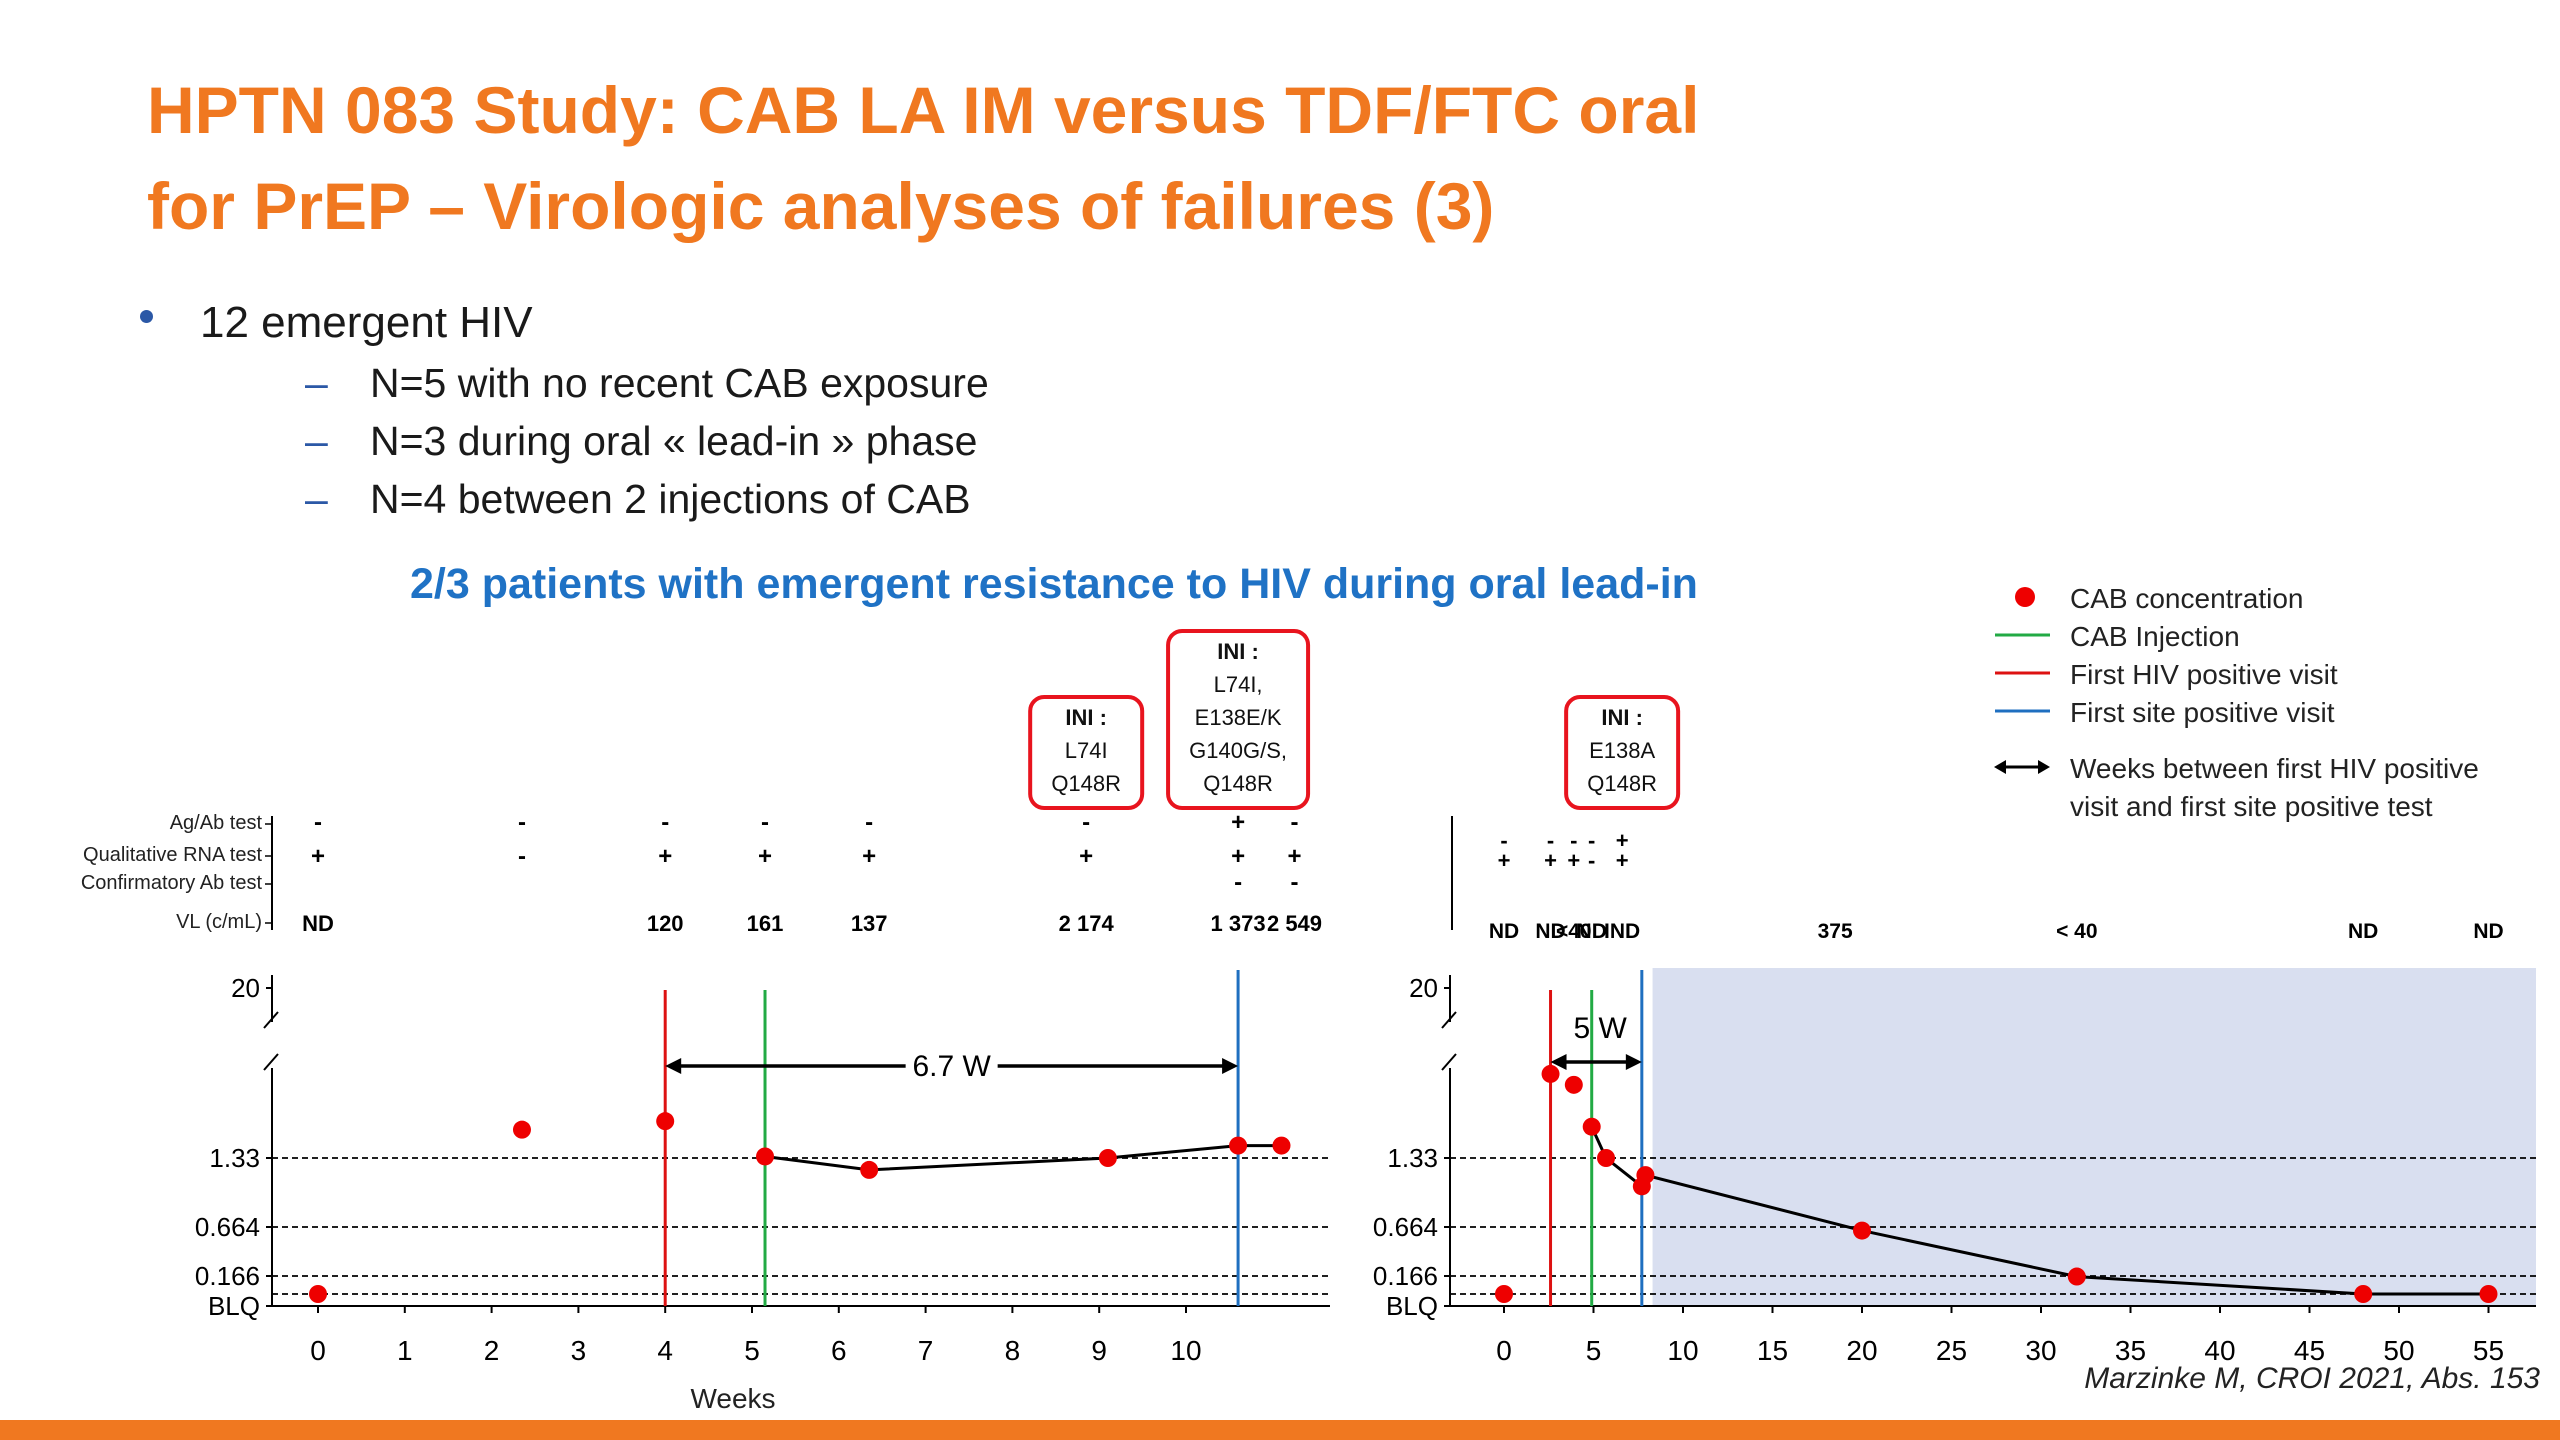 This screenshot has width=2560, height=1440. I want to click on x-tick-label: 3, so click(579, 1350).